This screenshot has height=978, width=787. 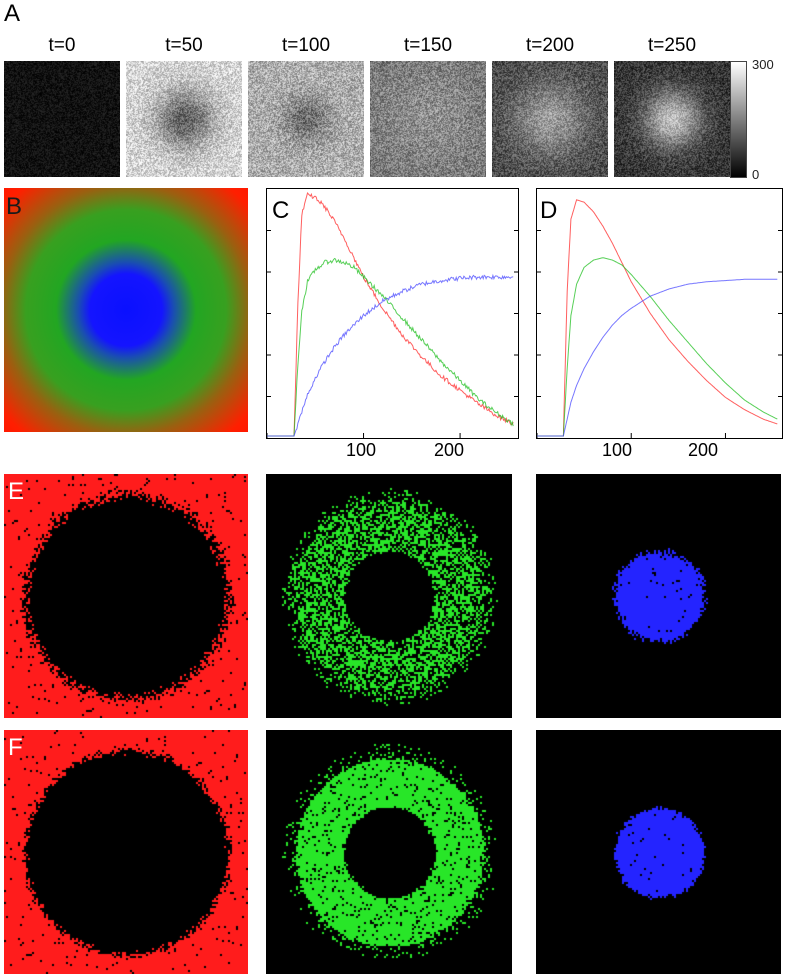 What do you see at coordinates (550, 119) in the screenshot?
I see `fluorescence-tile-t200` at bounding box center [550, 119].